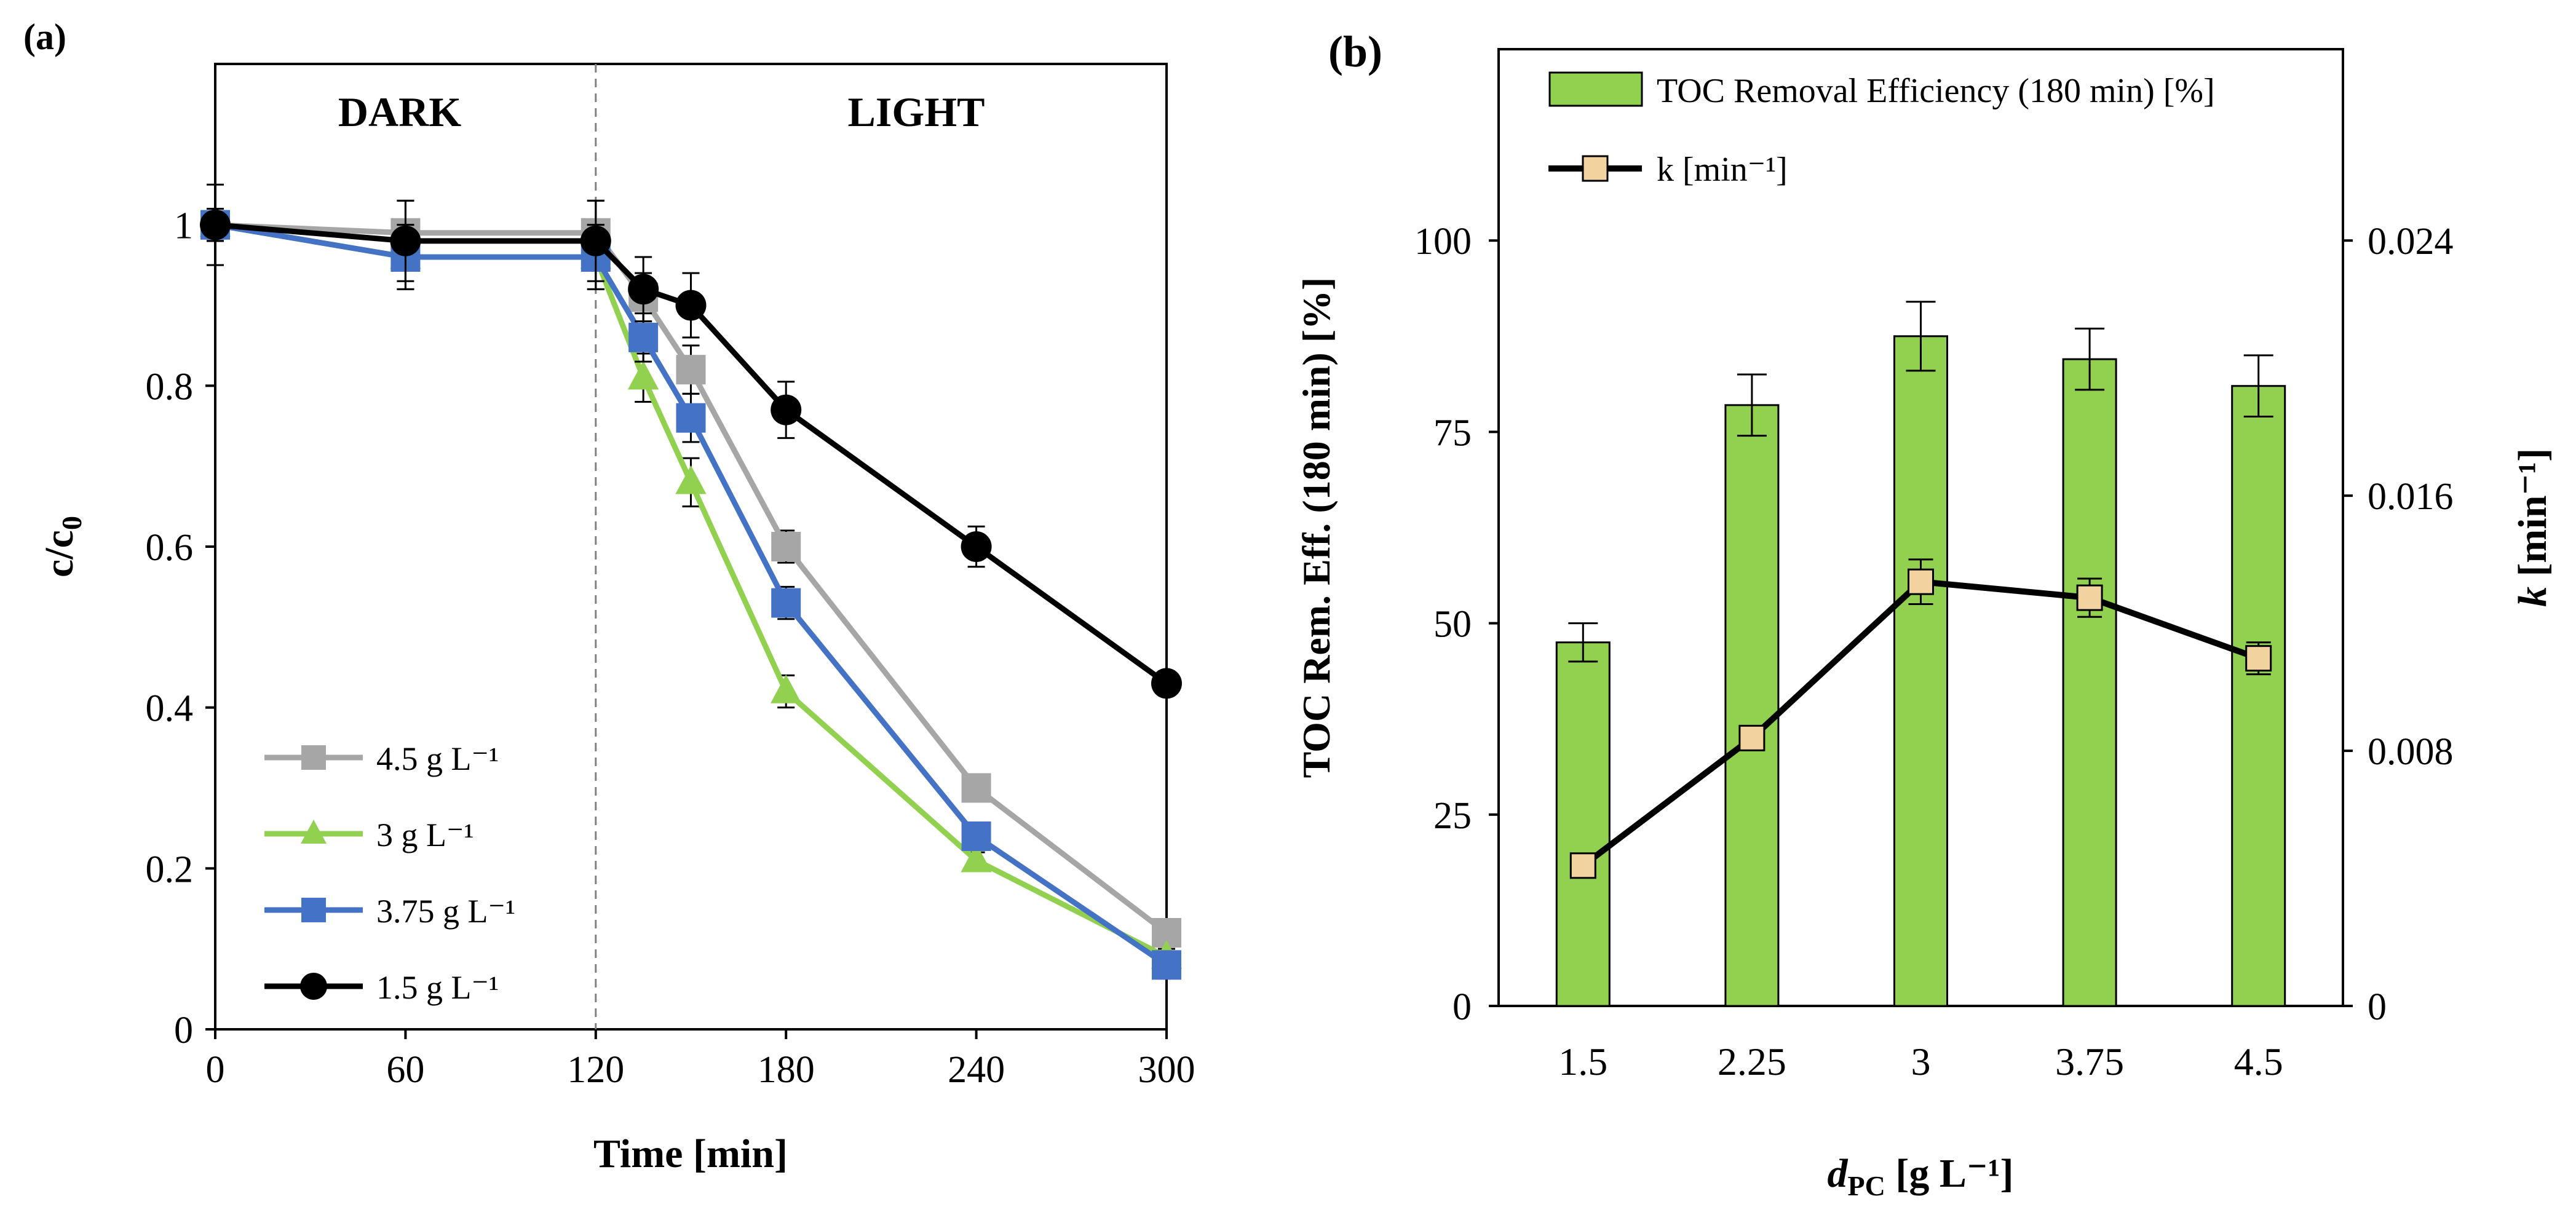 This screenshot has width=2576, height=1215. What do you see at coordinates (2411, 497) in the screenshot?
I see `right-y-tick-label: 0.016` at bounding box center [2411, 497].